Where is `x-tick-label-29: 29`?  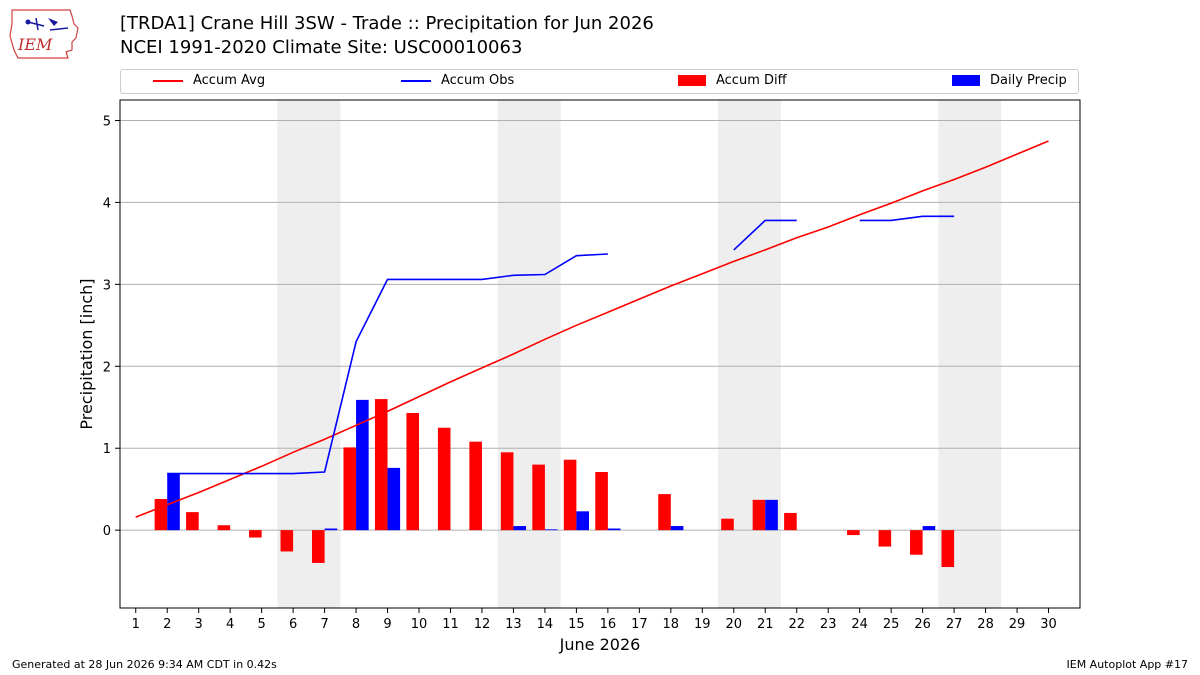 x-tick-label-29: 29 is located at coordinates (1017, 624).